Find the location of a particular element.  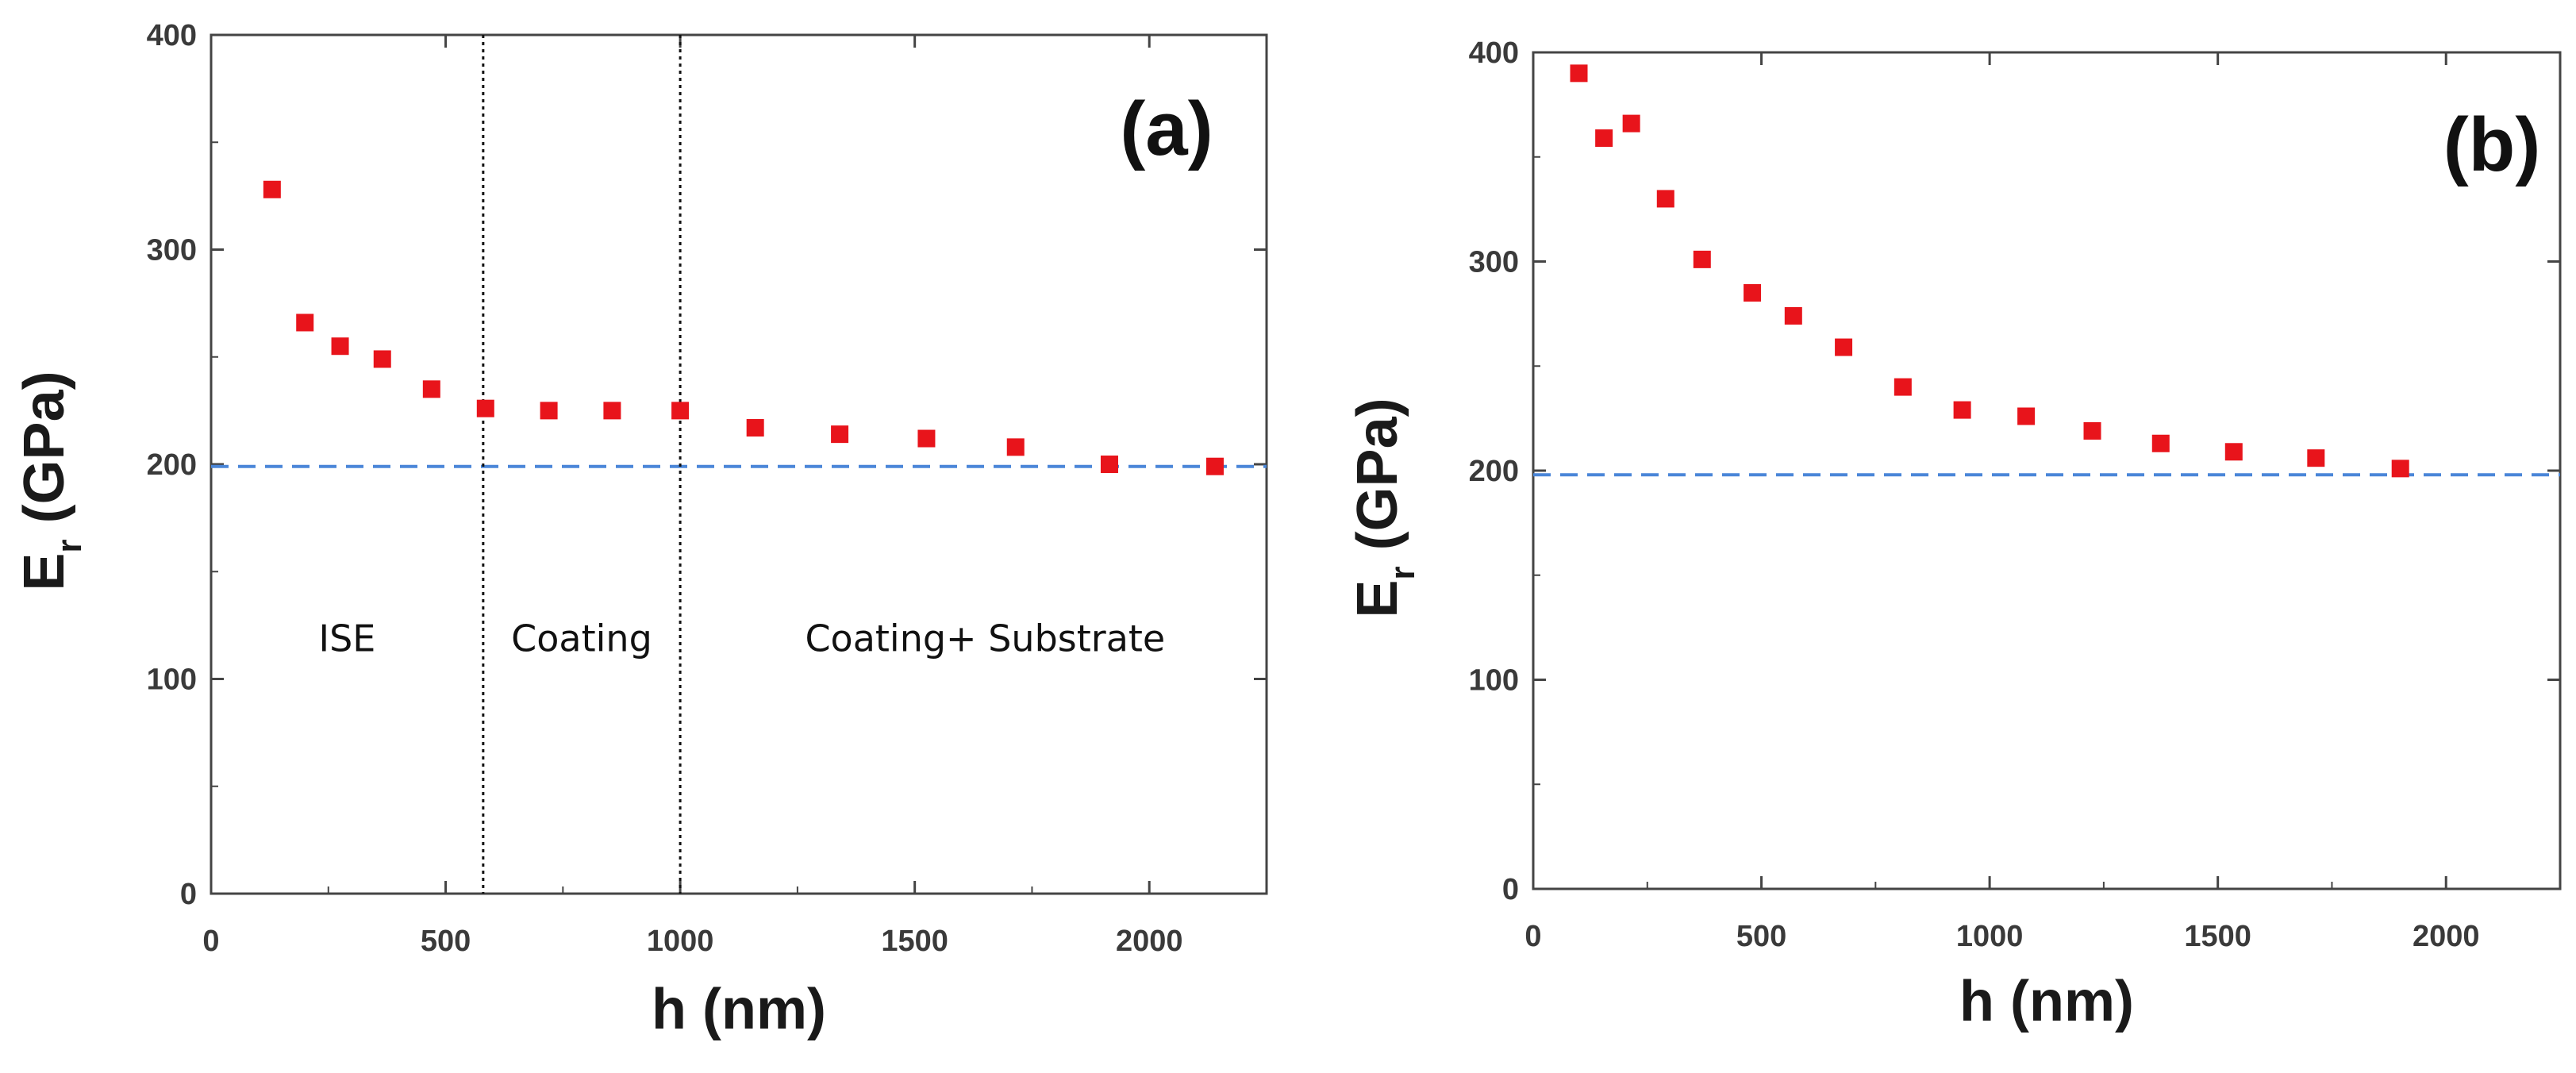

panel-label: (b) is located at coordinates (2492, 144).